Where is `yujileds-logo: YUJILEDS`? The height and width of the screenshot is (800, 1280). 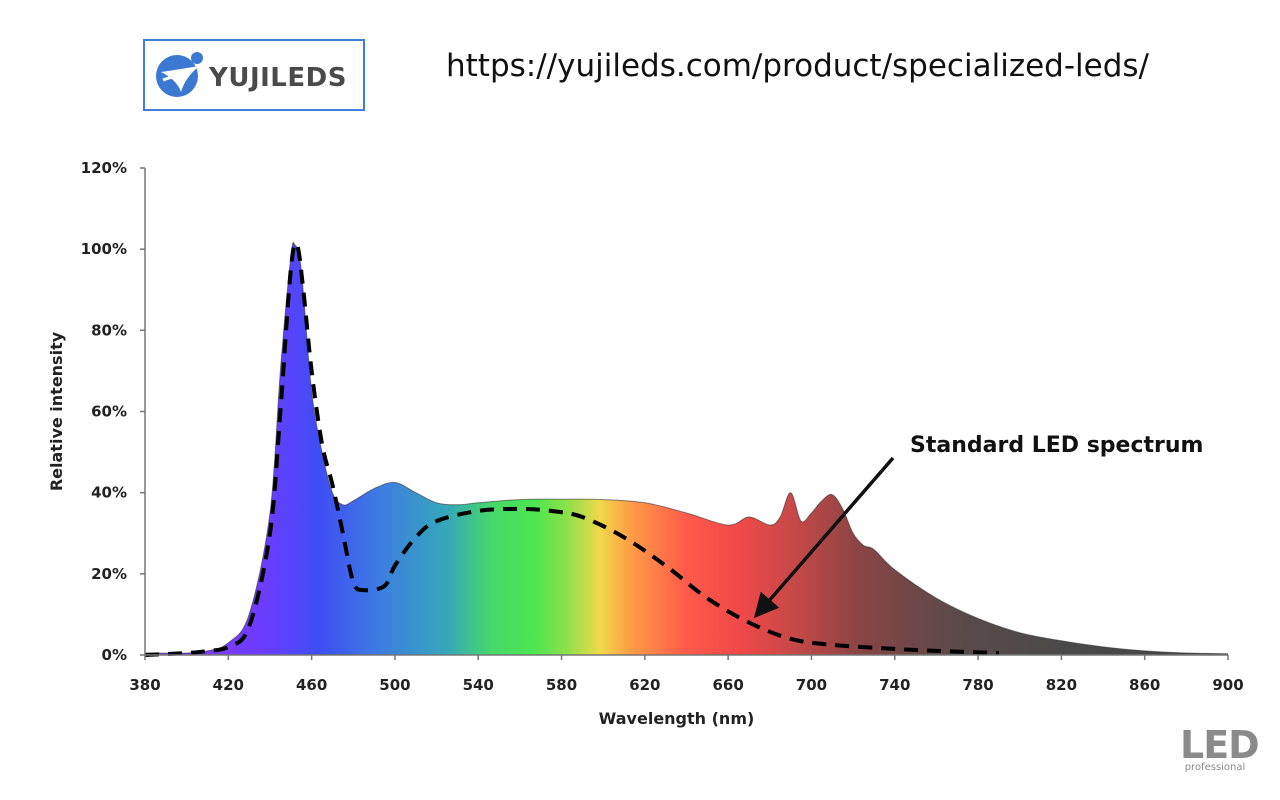
yujileds-logo: YUJILEDS is located at coordinates (254, 75).